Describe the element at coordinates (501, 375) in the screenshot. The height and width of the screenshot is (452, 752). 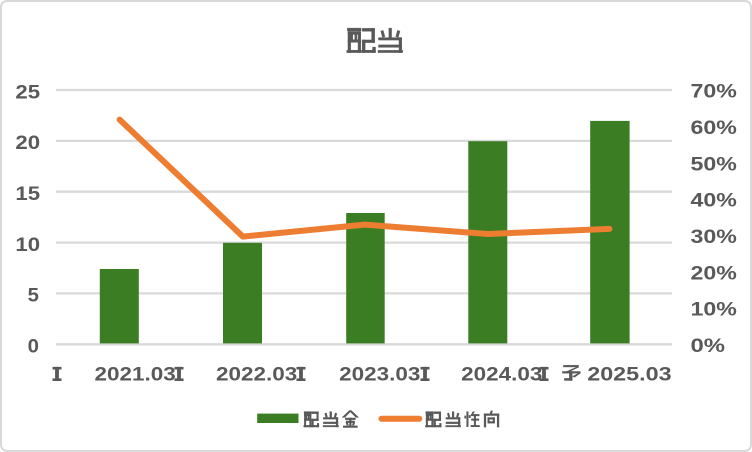
I see `svg-text: 2024.03` at that location.